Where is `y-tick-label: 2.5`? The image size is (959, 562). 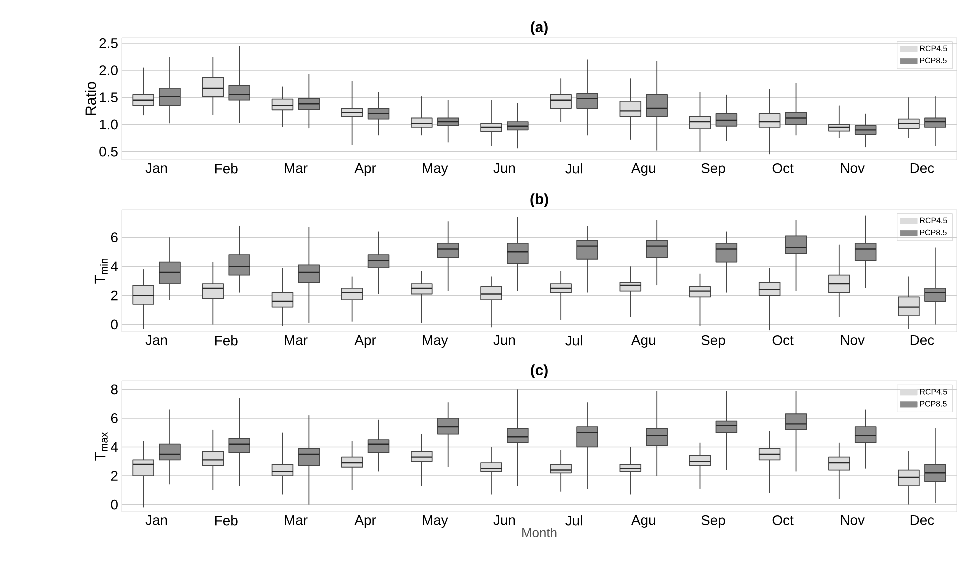 y-tick-label: 2.5 is located at coordinates (109, 43).